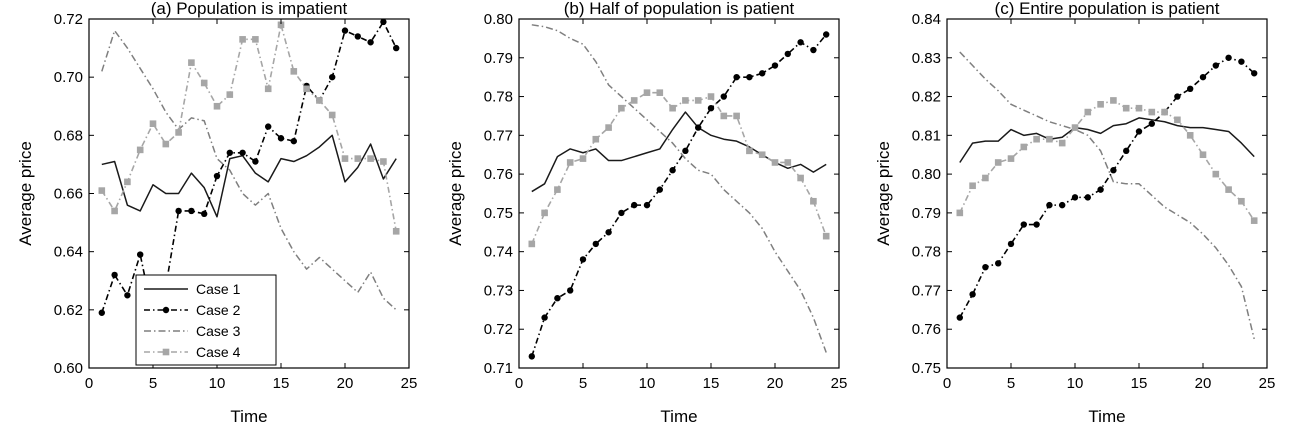 The image size is (1291, 436). I want to click on y-tick-label: 0.72, so click(68, 19).